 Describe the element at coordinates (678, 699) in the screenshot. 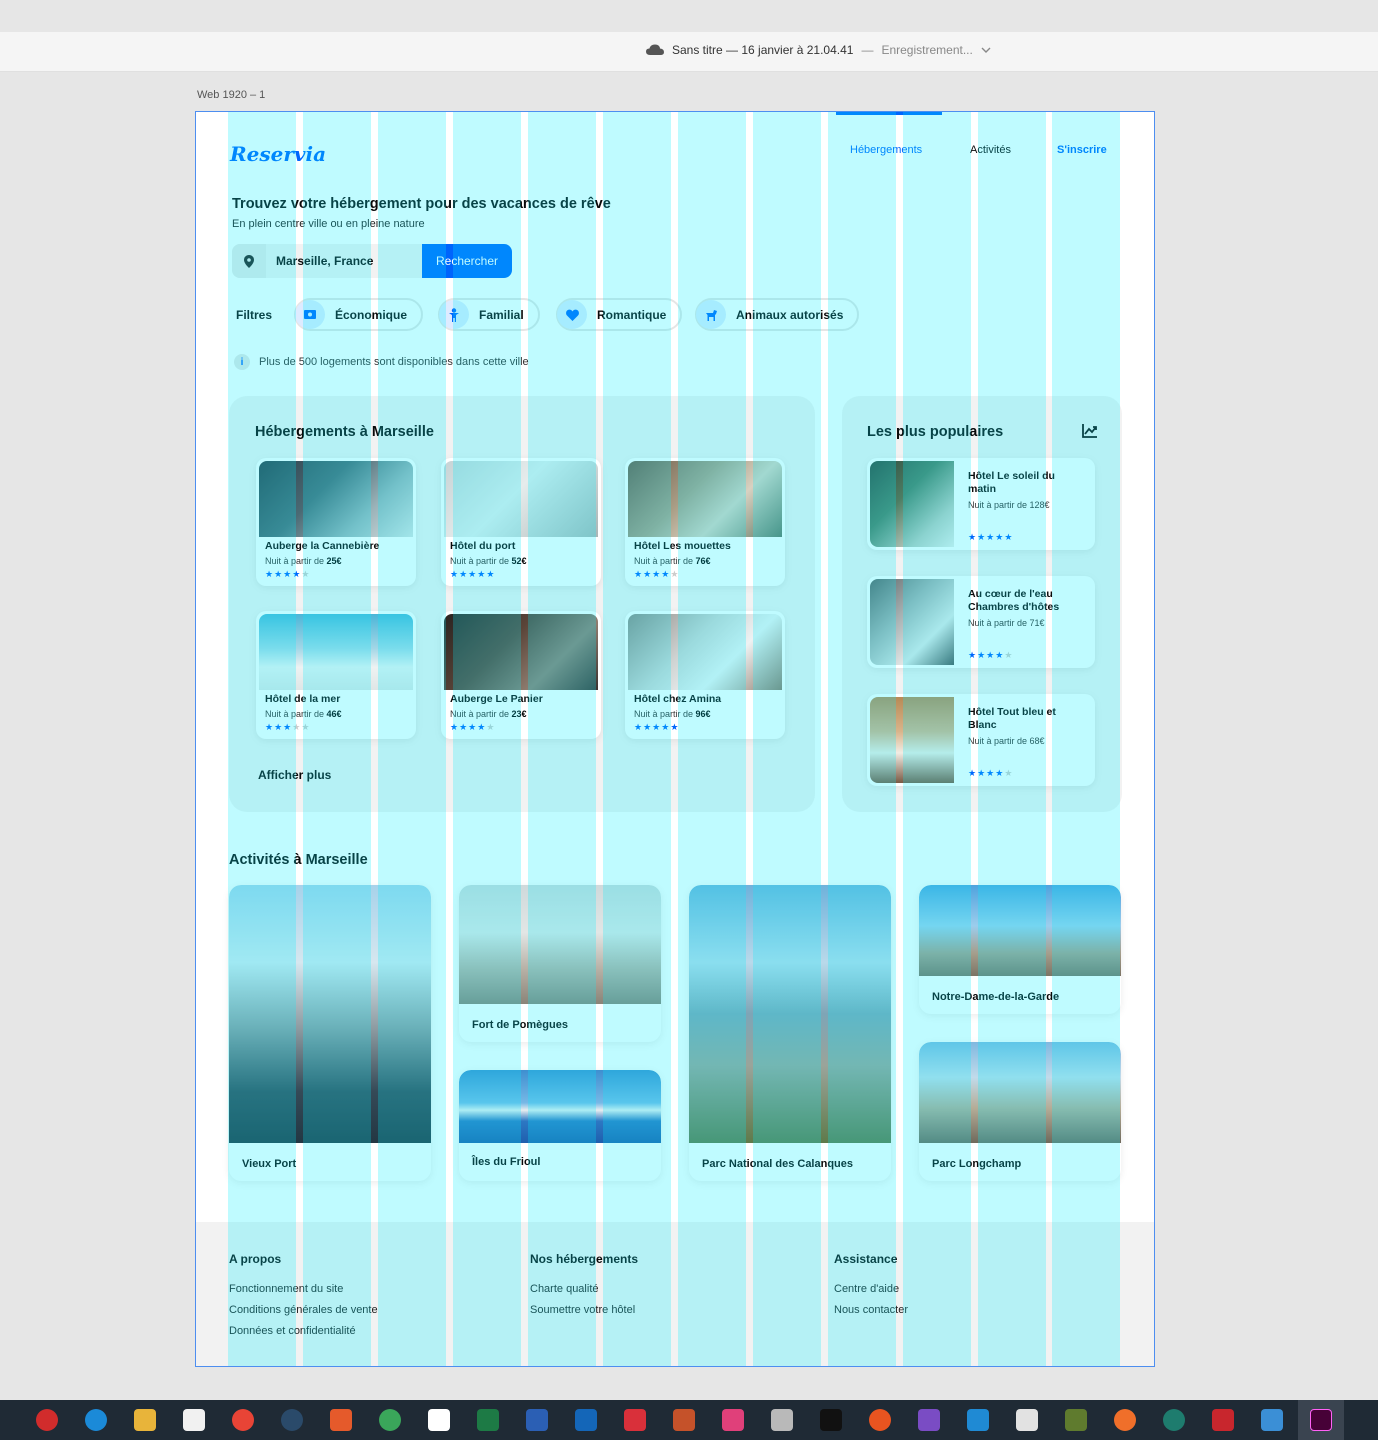

I see `accommodation-name: Hôtel chez Amina` at that location.